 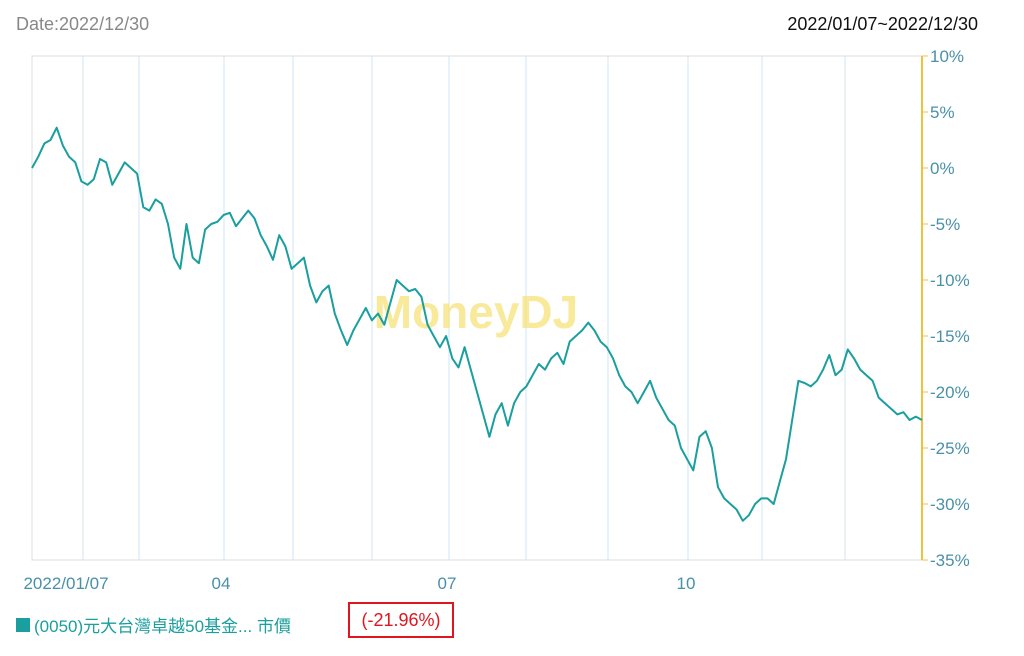 What do you see at coordinates (950, 448) in the screenshot?
I see `y-tick-label: -25%` at bounding box center [950, 448].